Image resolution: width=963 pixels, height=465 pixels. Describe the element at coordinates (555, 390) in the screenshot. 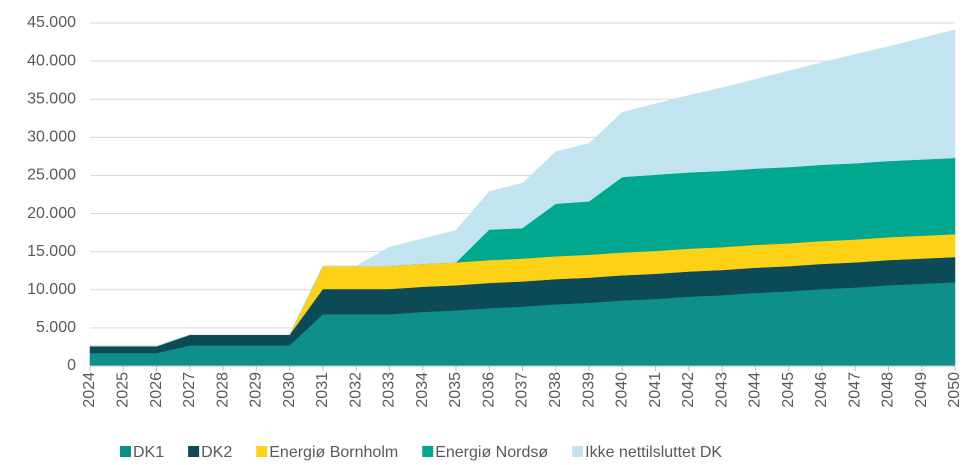

I see `x-tick-label: 2038` at that location.